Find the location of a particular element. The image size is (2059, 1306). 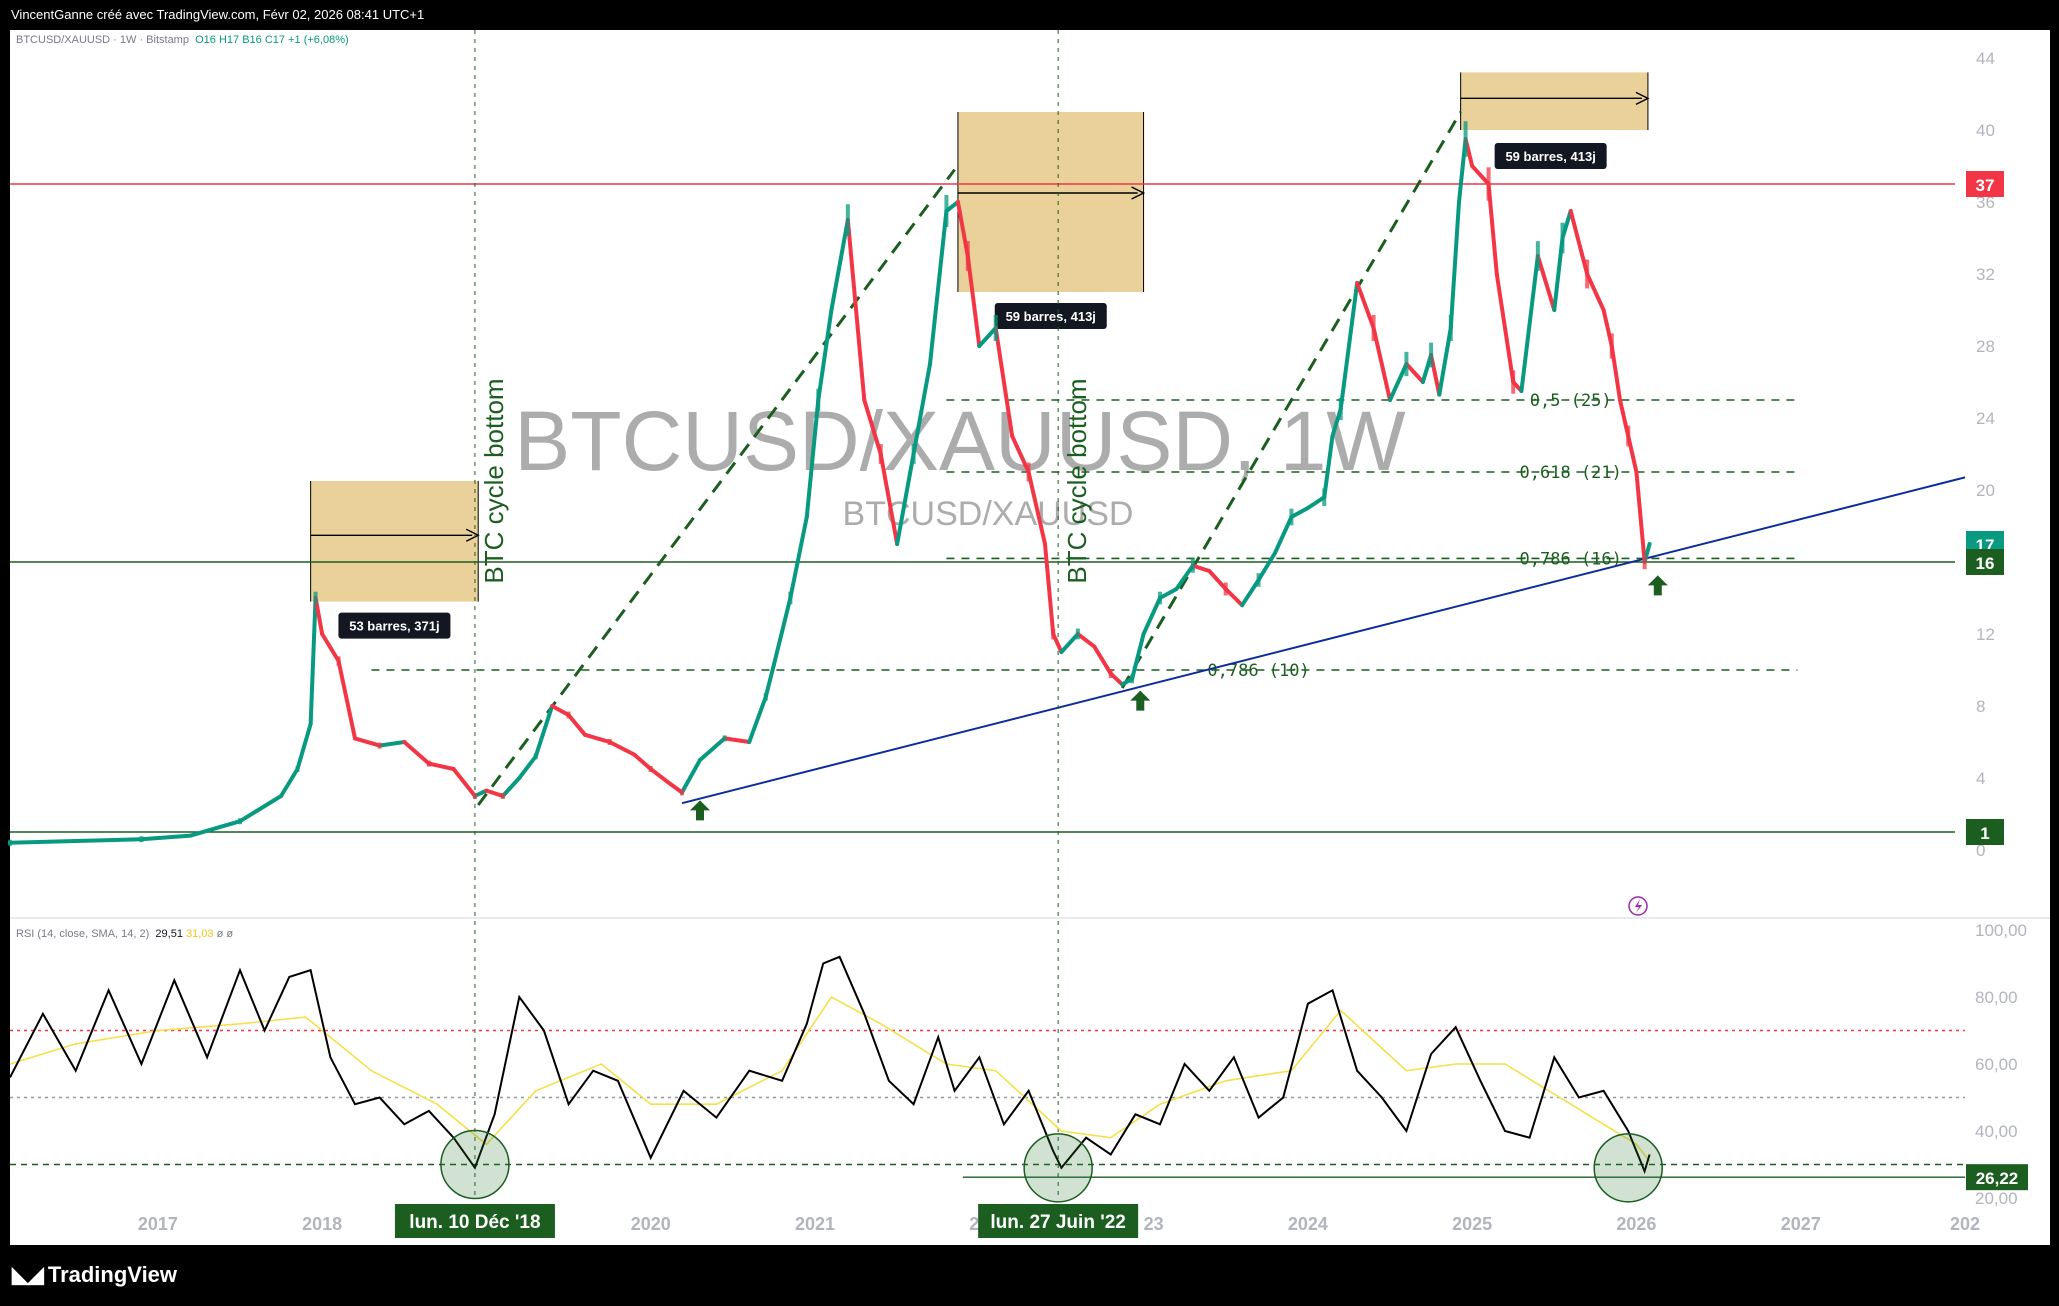

time-box-label-text: 59 barres, 413j is located at coordinates (1051, 316).